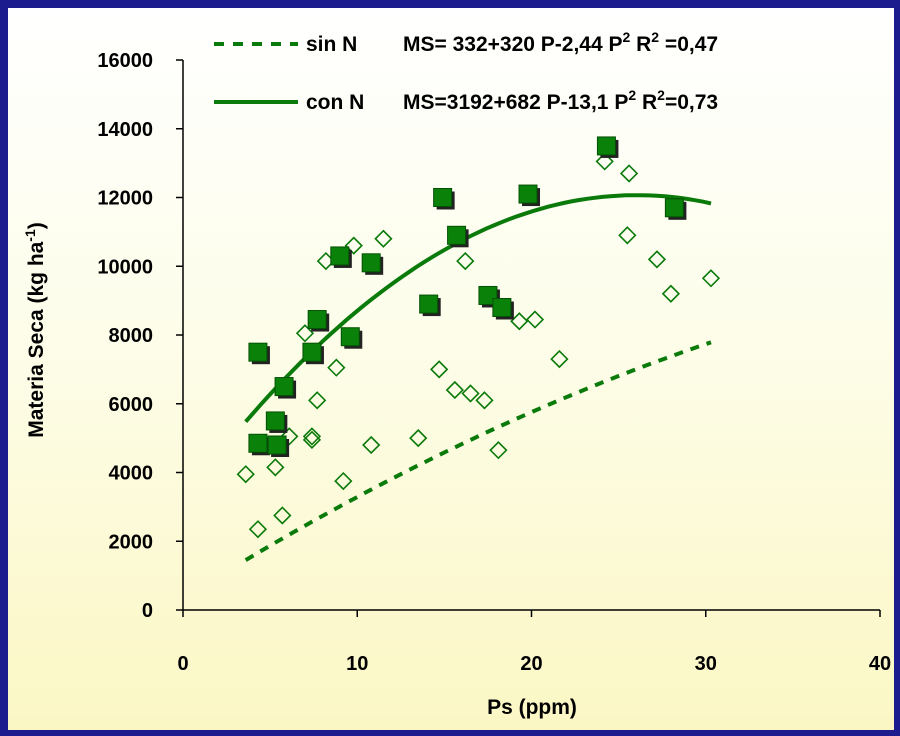 This screenshot has width=900, height=736. Describe the element at coordinates (125, 199) in the screenshot. I see `y-tick-label: 12000` at that location.